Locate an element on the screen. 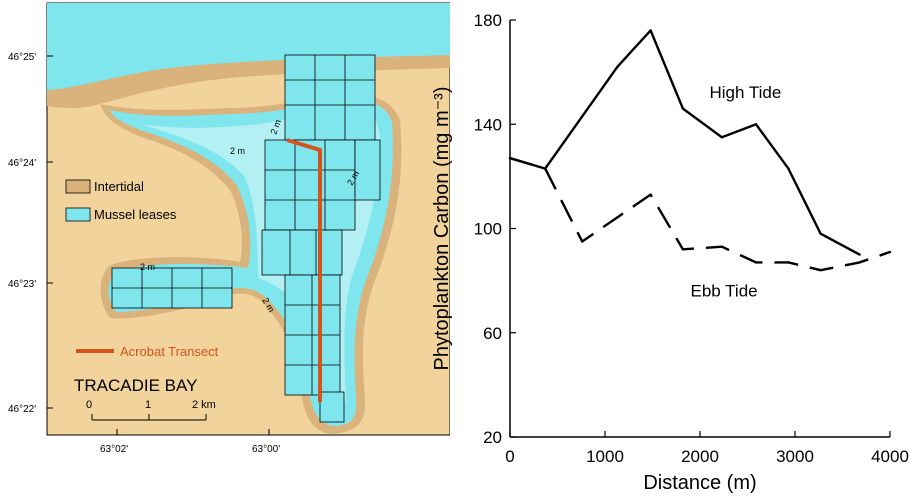 This screenshot has height=498, width=910. longitude-label: 63°00' is located at coordinates (266, 449).